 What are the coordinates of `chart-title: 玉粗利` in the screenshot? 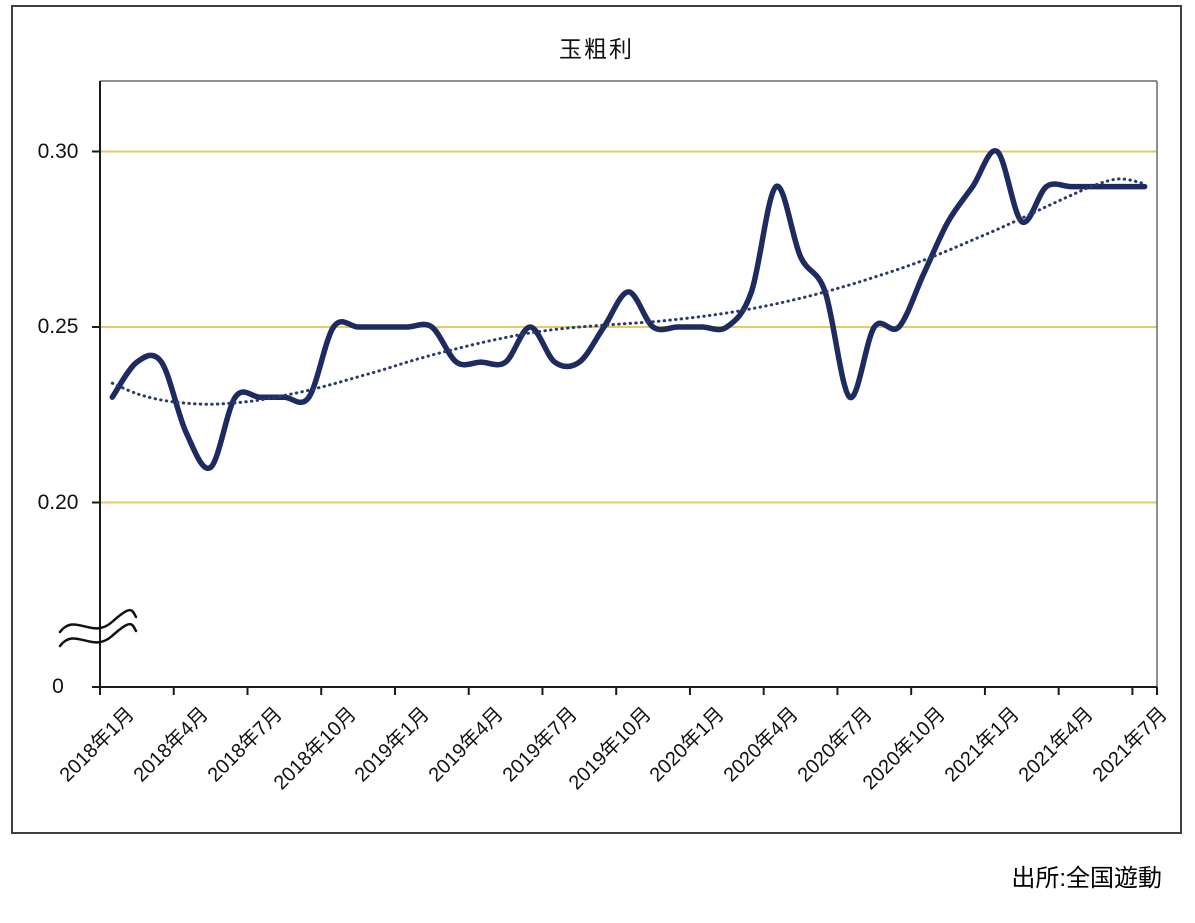 It's located at (596, 49).